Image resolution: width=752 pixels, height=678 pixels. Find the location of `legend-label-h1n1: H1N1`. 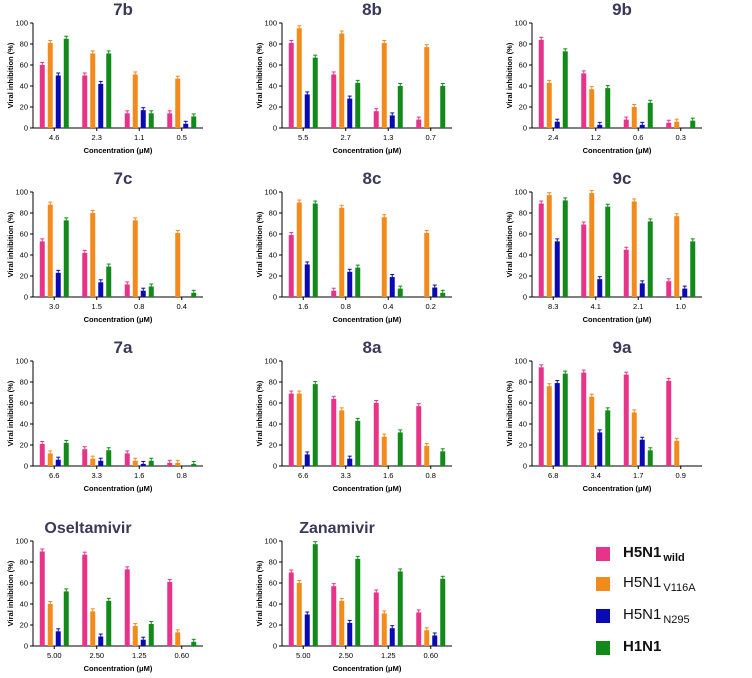

legend-label-h1n1: H1N1 is located at coordinates (642, 646).